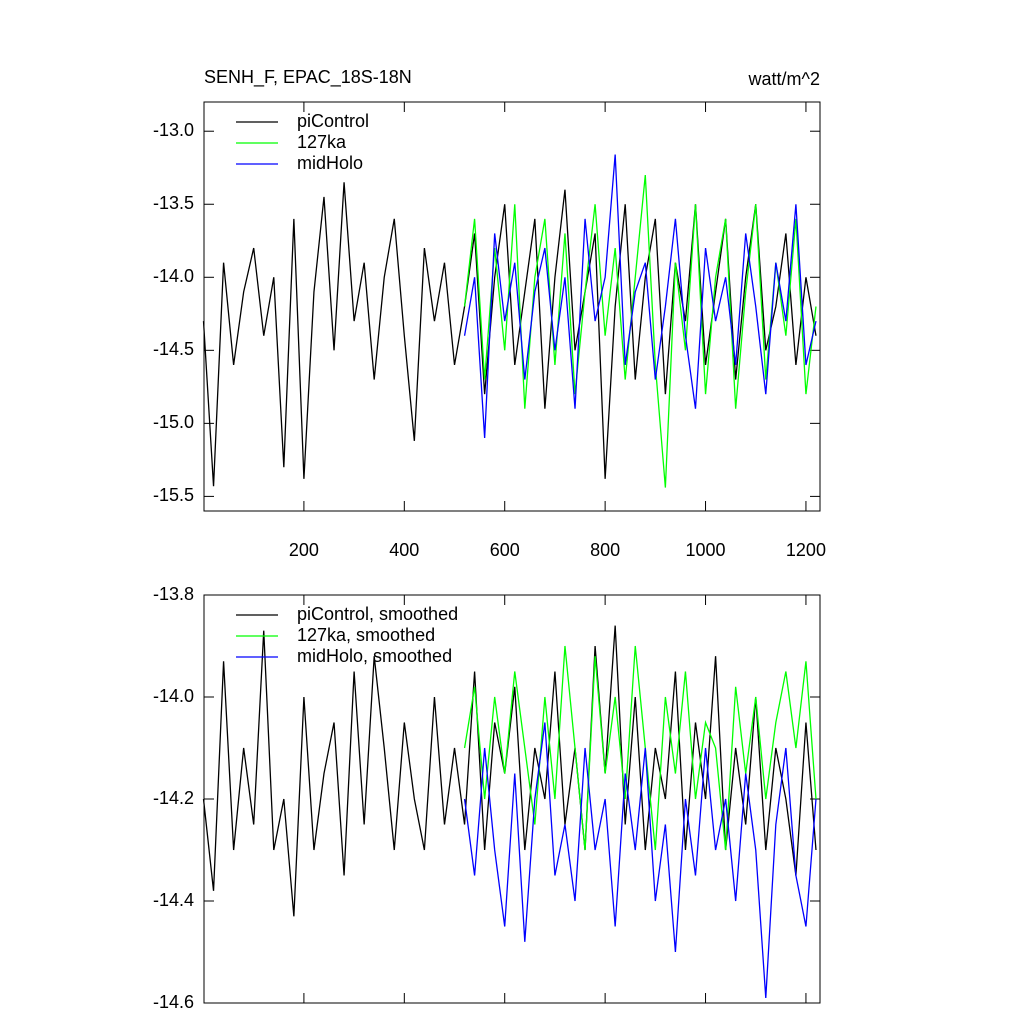  I want to click on x-tick-label: 800, so click(605, 550).